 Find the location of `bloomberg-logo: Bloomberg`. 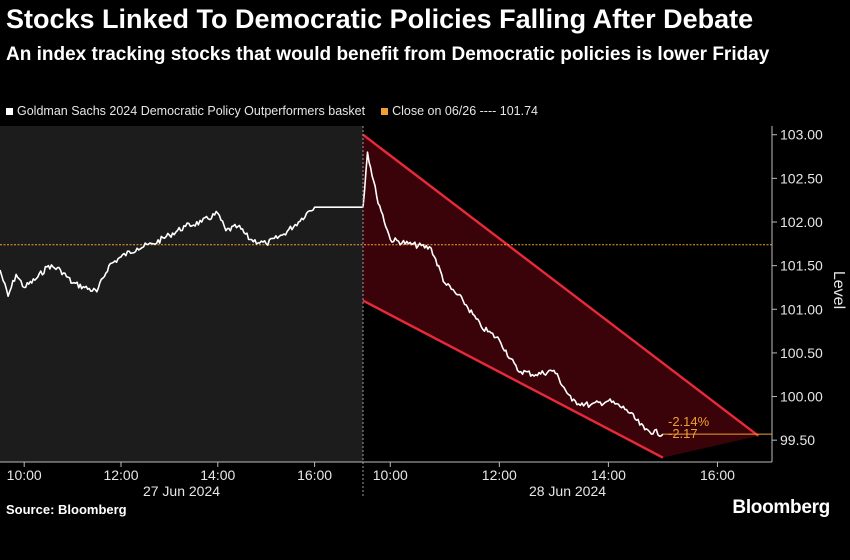

bloomberg-logo: Bloomberg is located at coordinates (781, 507).